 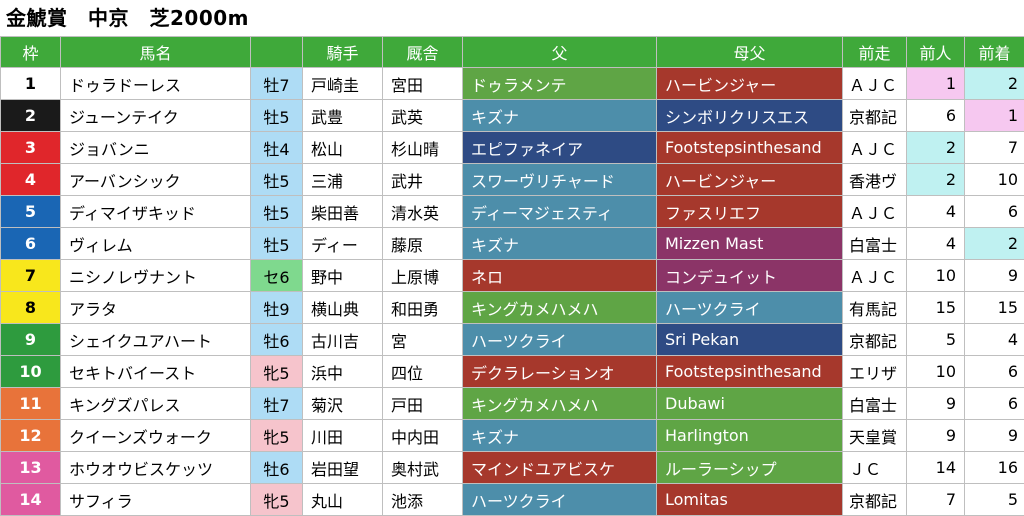 What do you see at coordinates (30, 371) in the screenshot?
I see `post-number-cell: 10` at bounding box center [30, 371].